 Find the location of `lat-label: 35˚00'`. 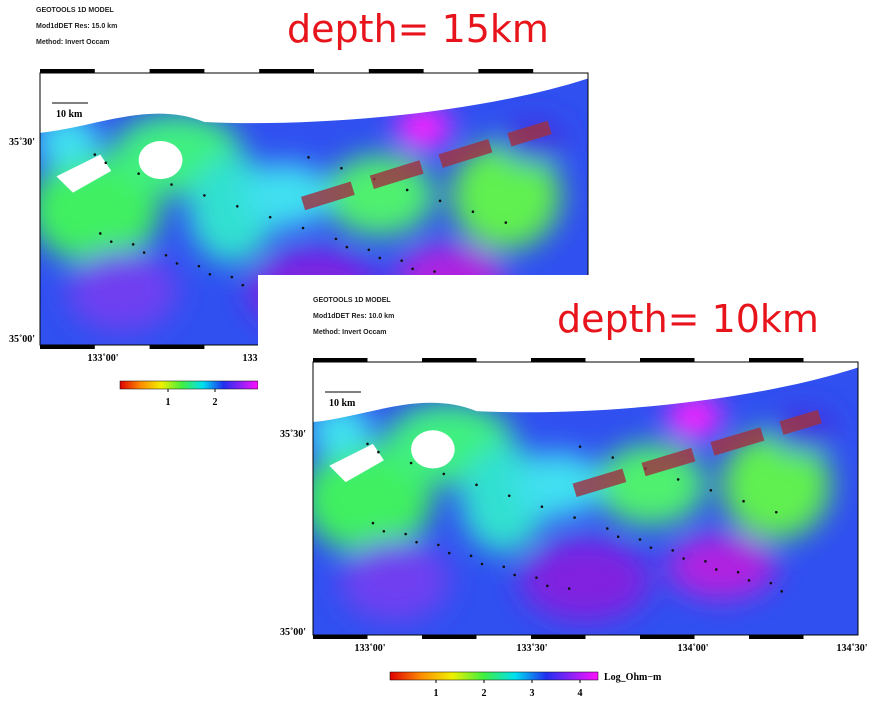

lat-label: 35˚00' is located at coordinates (293, 632).